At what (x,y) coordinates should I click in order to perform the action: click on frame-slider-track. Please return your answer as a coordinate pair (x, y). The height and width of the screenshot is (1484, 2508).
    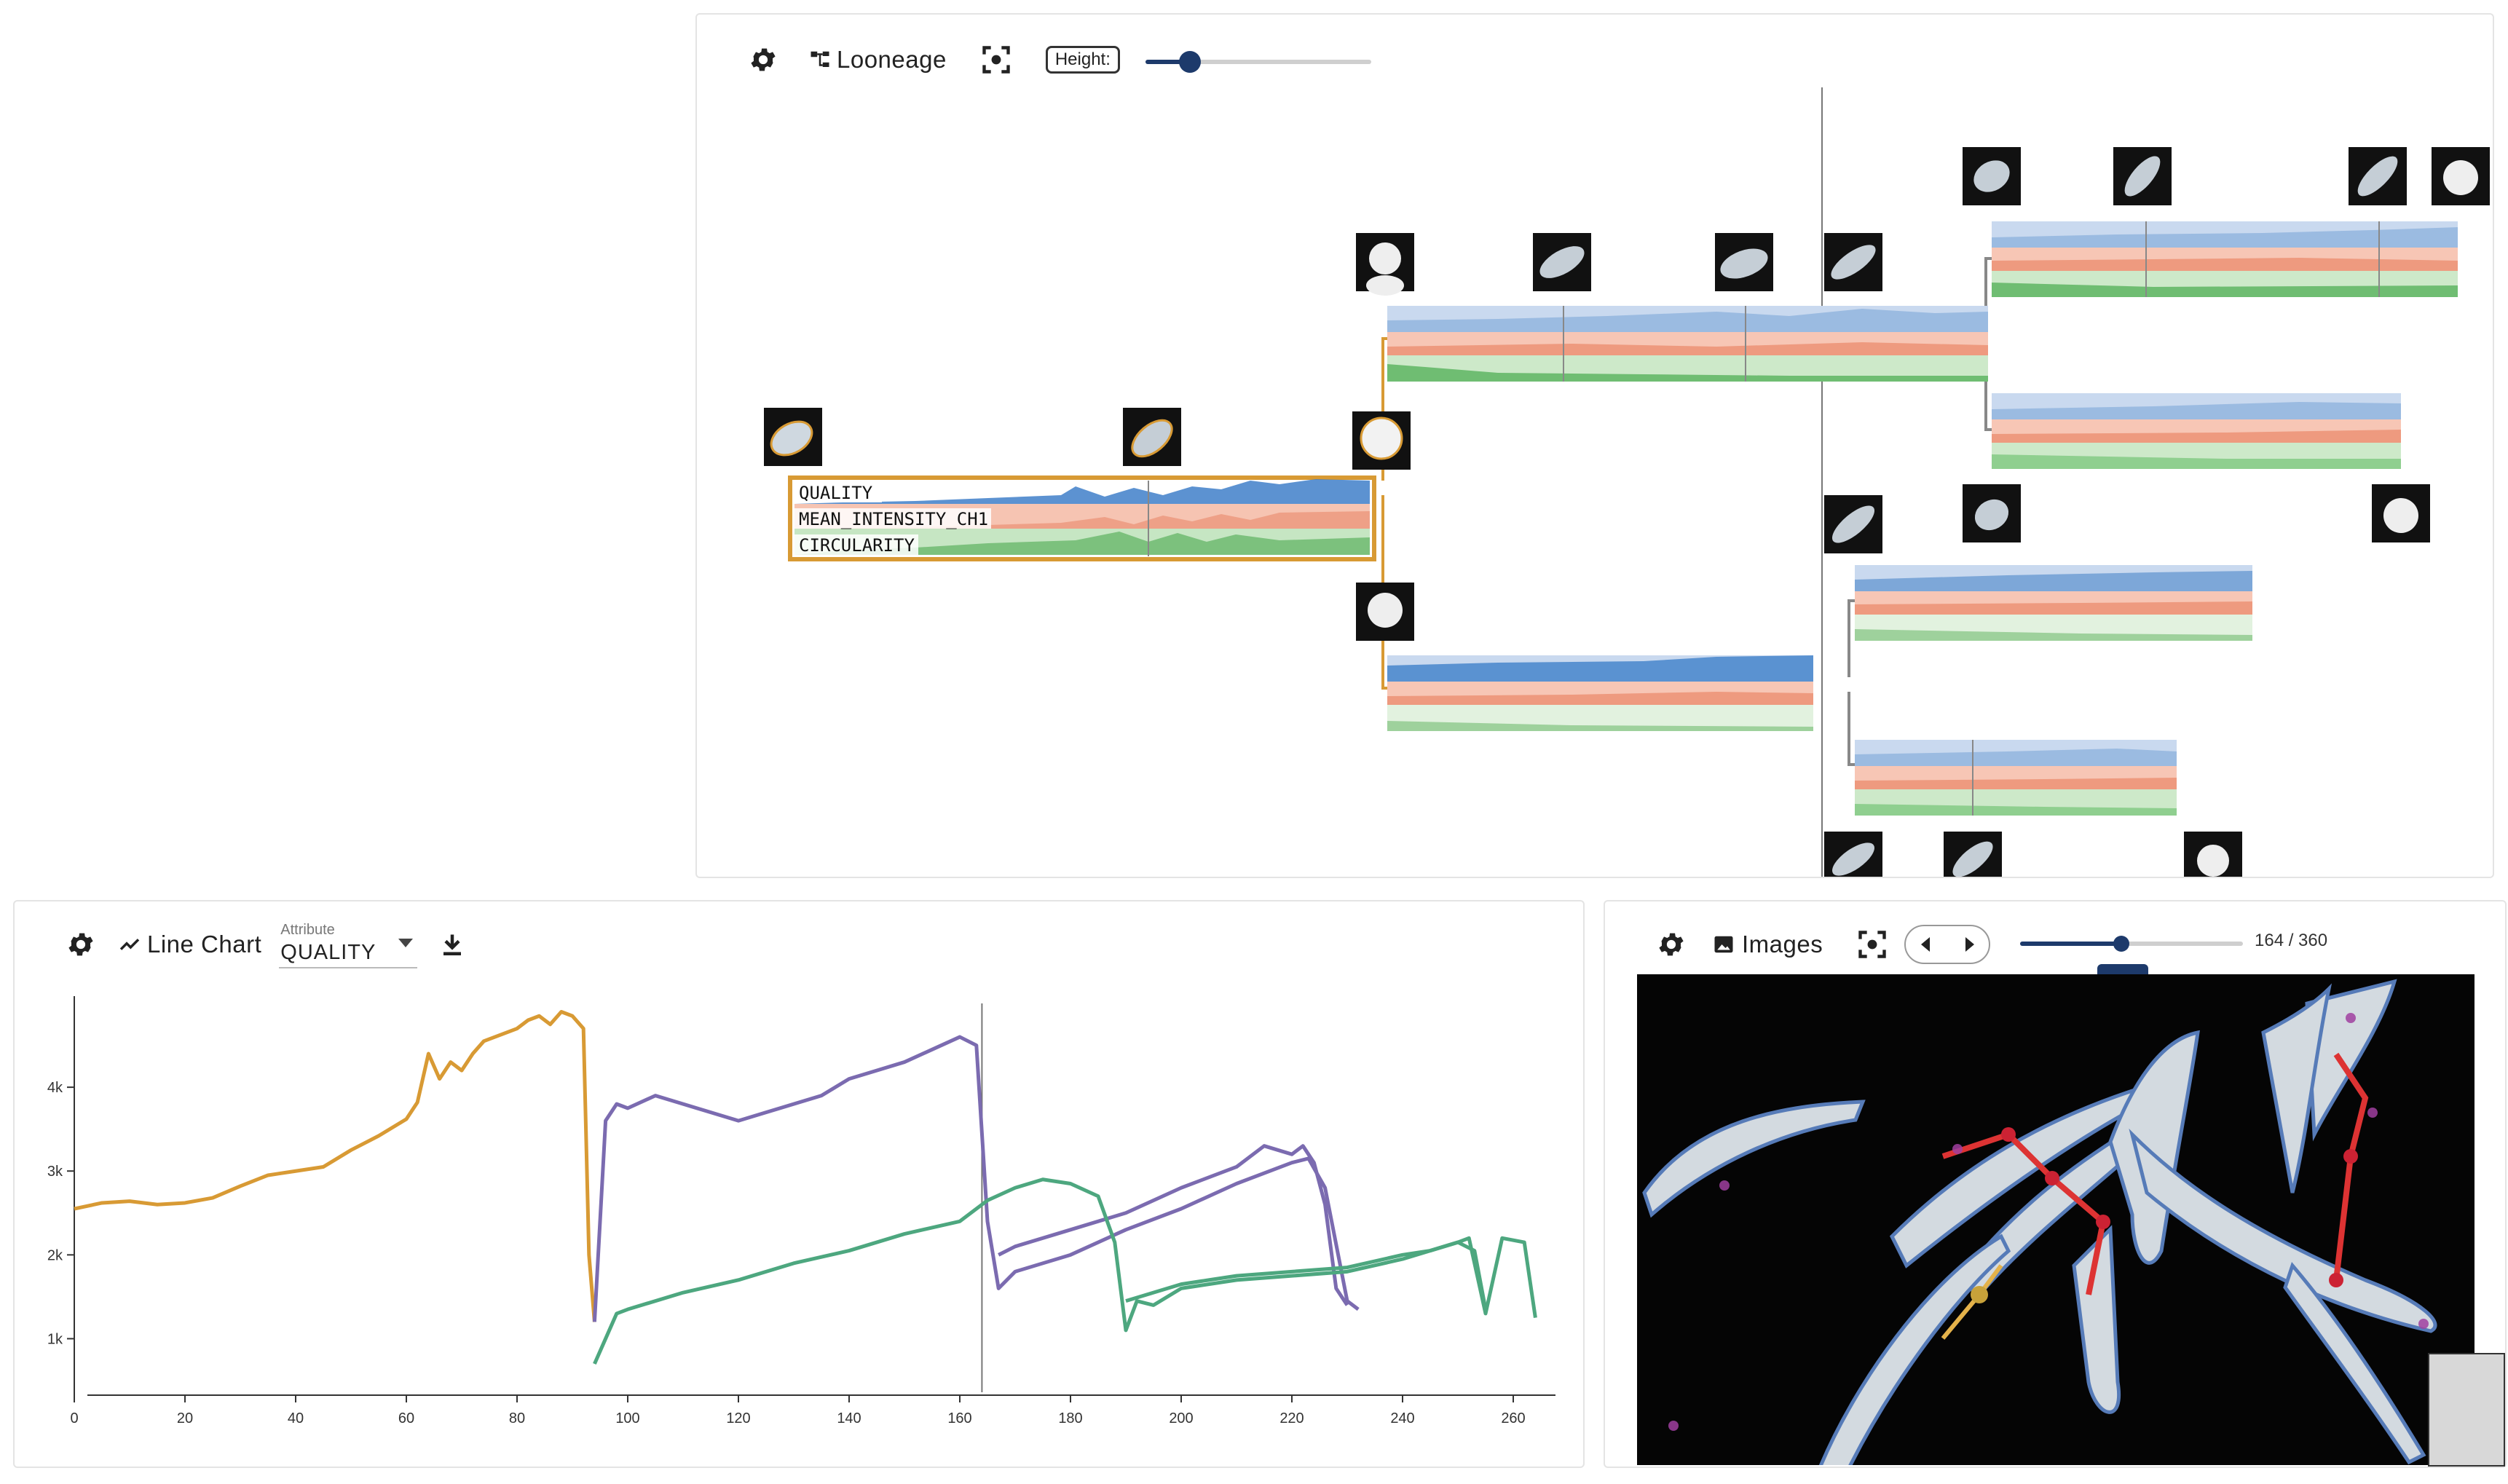
    Looking at the image, I should click on (2131, 944).